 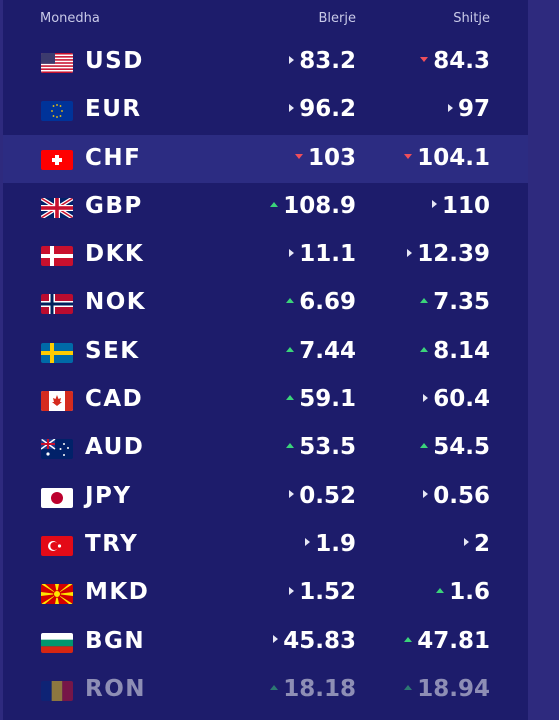 I want to click on buy-rate: 59.1, so click(x=321, y=399).